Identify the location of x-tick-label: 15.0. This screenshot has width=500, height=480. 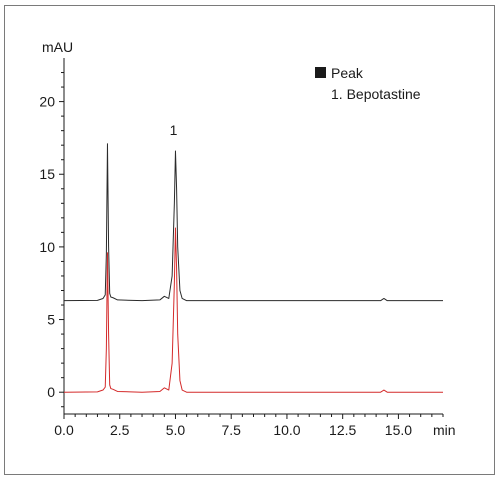
(398, 430).